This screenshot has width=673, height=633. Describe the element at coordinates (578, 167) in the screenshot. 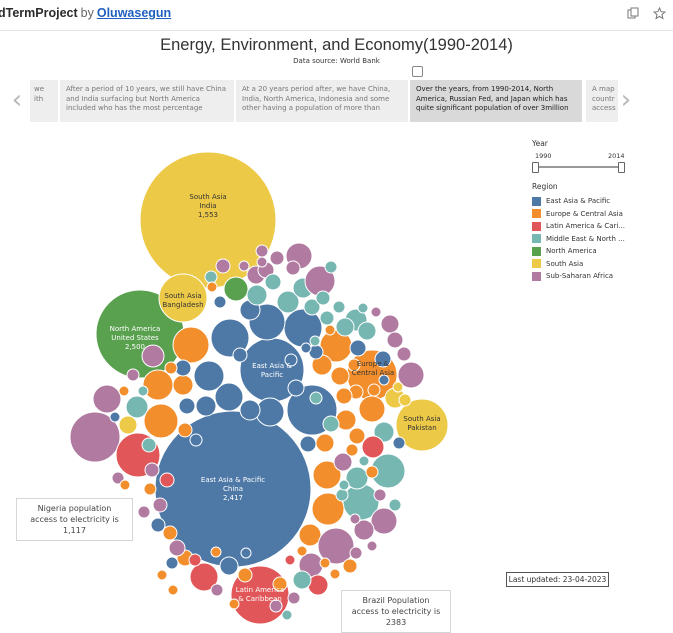

I see `year-range-slider` at that location.